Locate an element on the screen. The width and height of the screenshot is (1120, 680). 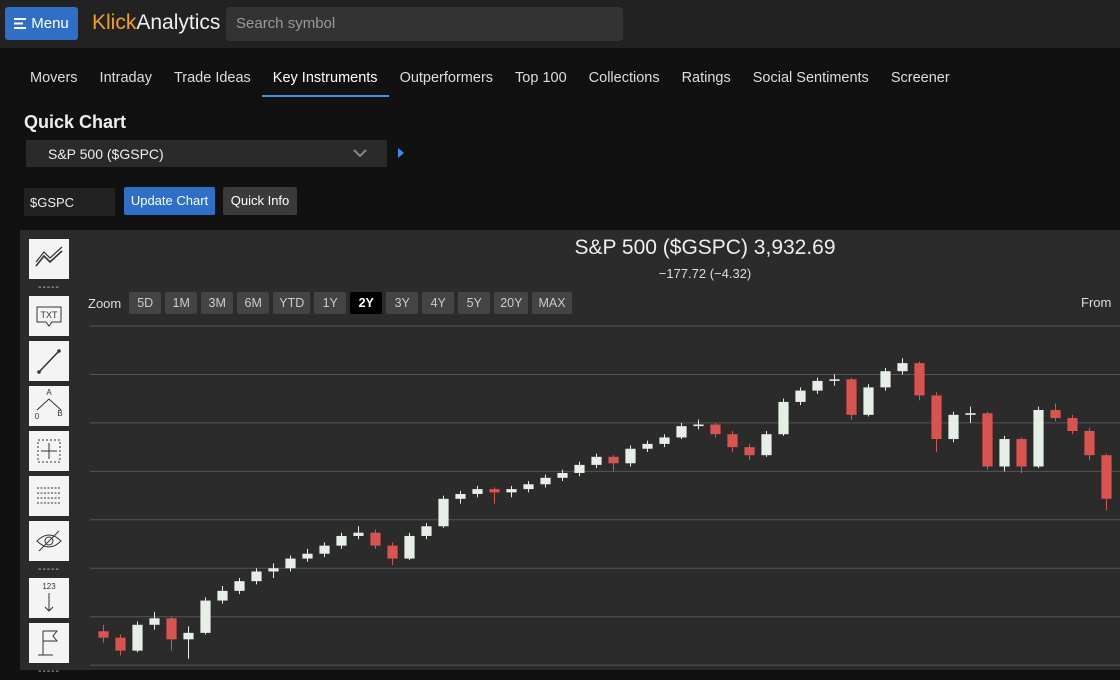
select-caret is located at coordinates (360, 153).